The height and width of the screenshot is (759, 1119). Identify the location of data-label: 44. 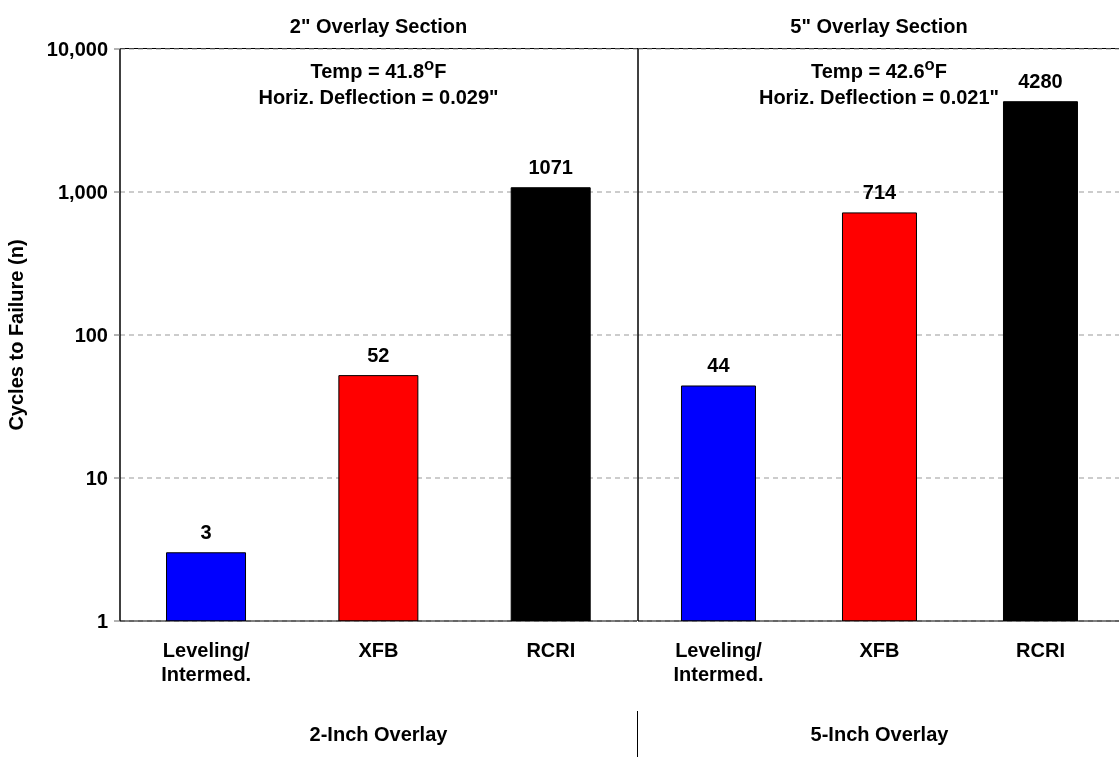
(719, 364).